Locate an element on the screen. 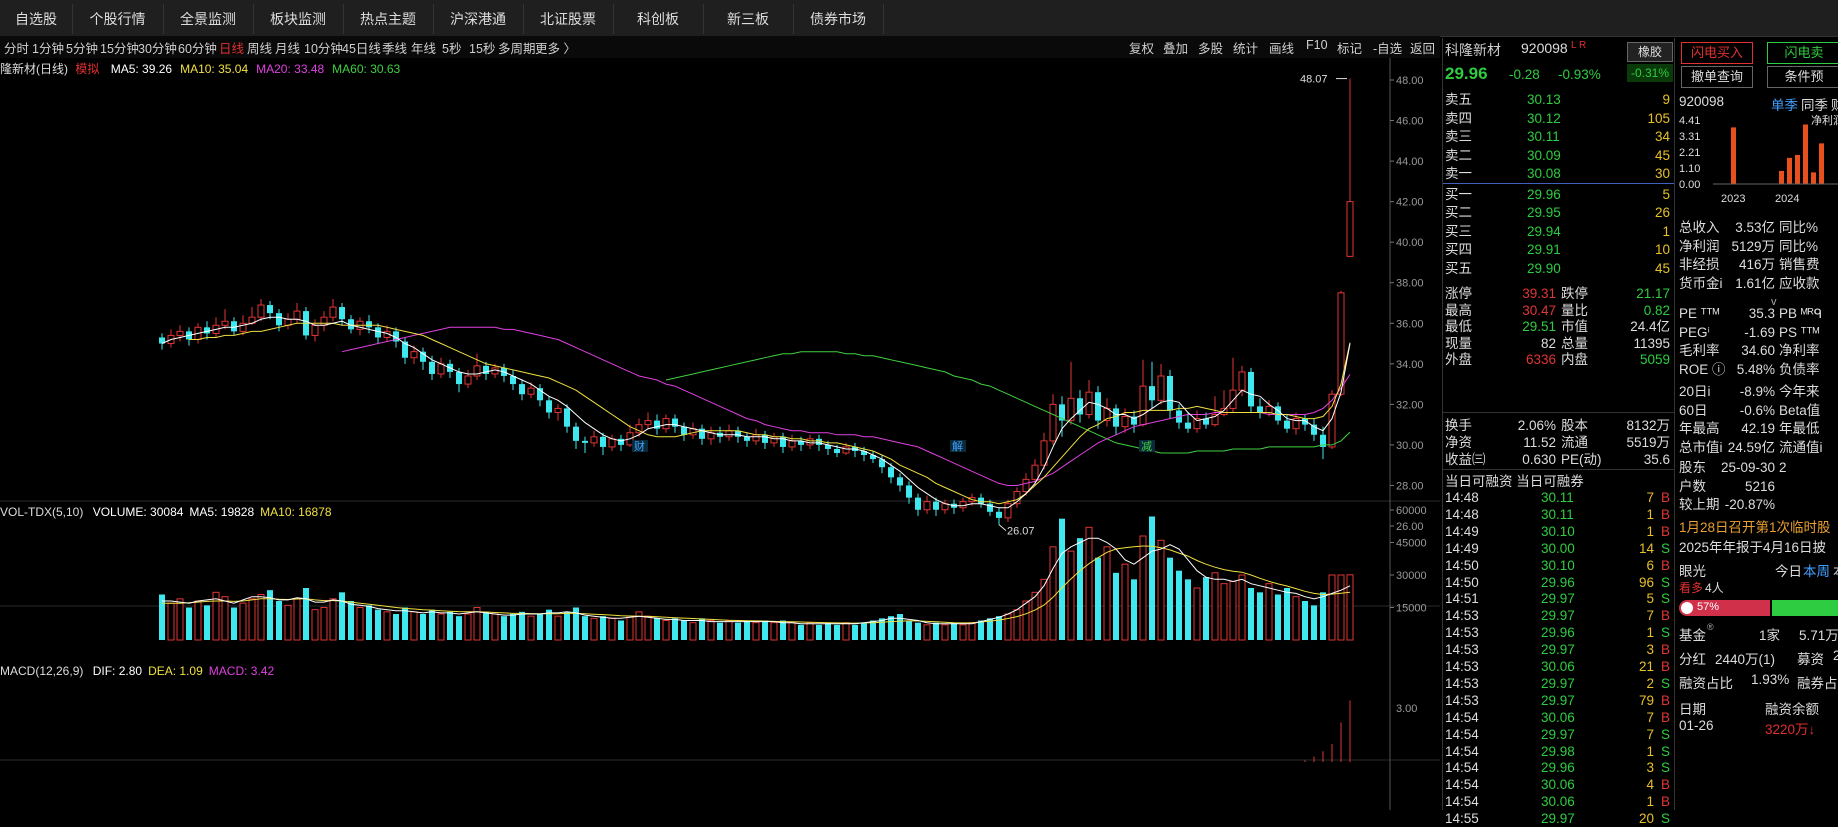  ask-row: 卖五 30.13 9 is located at coordinates (1558, 99).